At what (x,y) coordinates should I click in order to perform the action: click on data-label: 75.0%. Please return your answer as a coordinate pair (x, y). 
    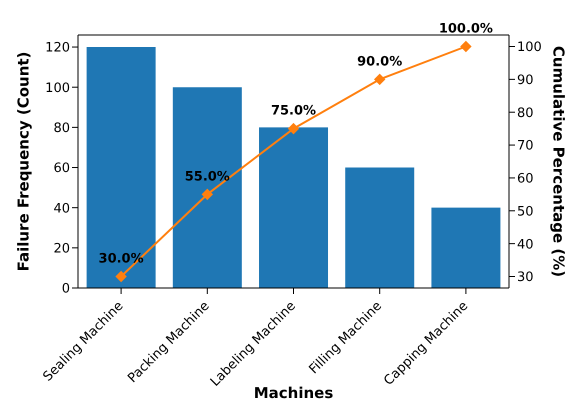
    Looking at the image, I should click on (293, 111).